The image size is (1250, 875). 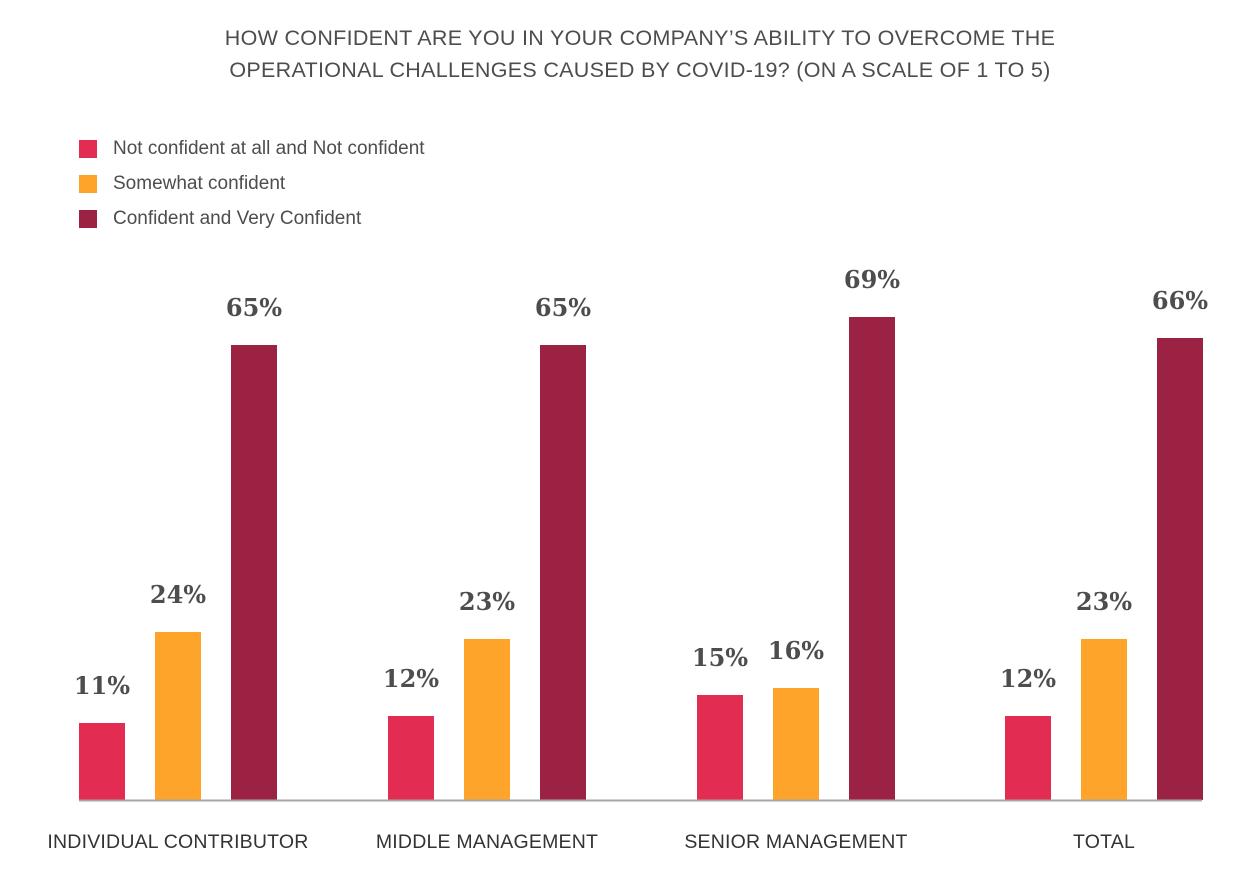 I want to click on legend-label-not-confident: Not confident at all and Not confident, so click(x=269, y=148).